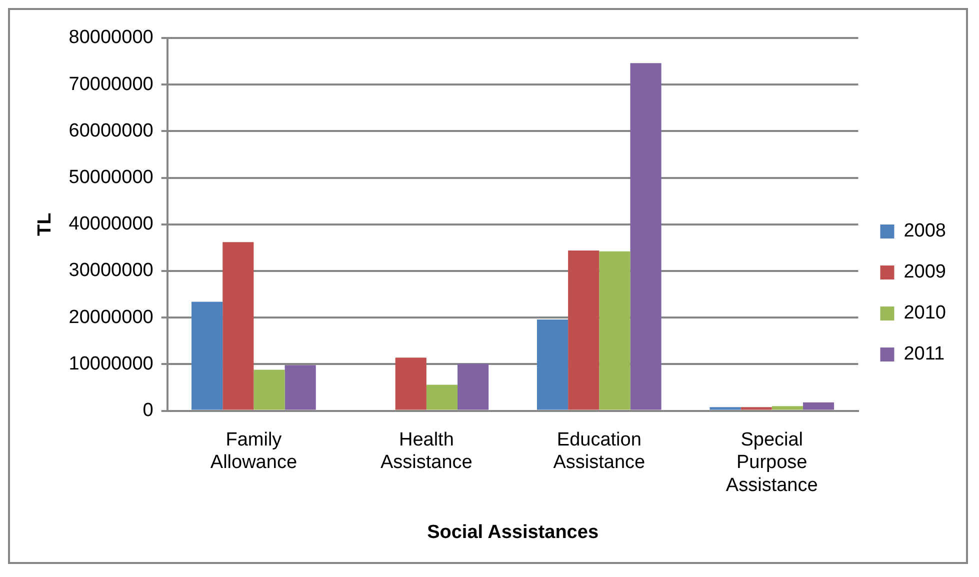 Image resolution: width=979 pixels, height=577 pixels. I want to click on x-tick-label: Health Assistance, so click(426, 451).